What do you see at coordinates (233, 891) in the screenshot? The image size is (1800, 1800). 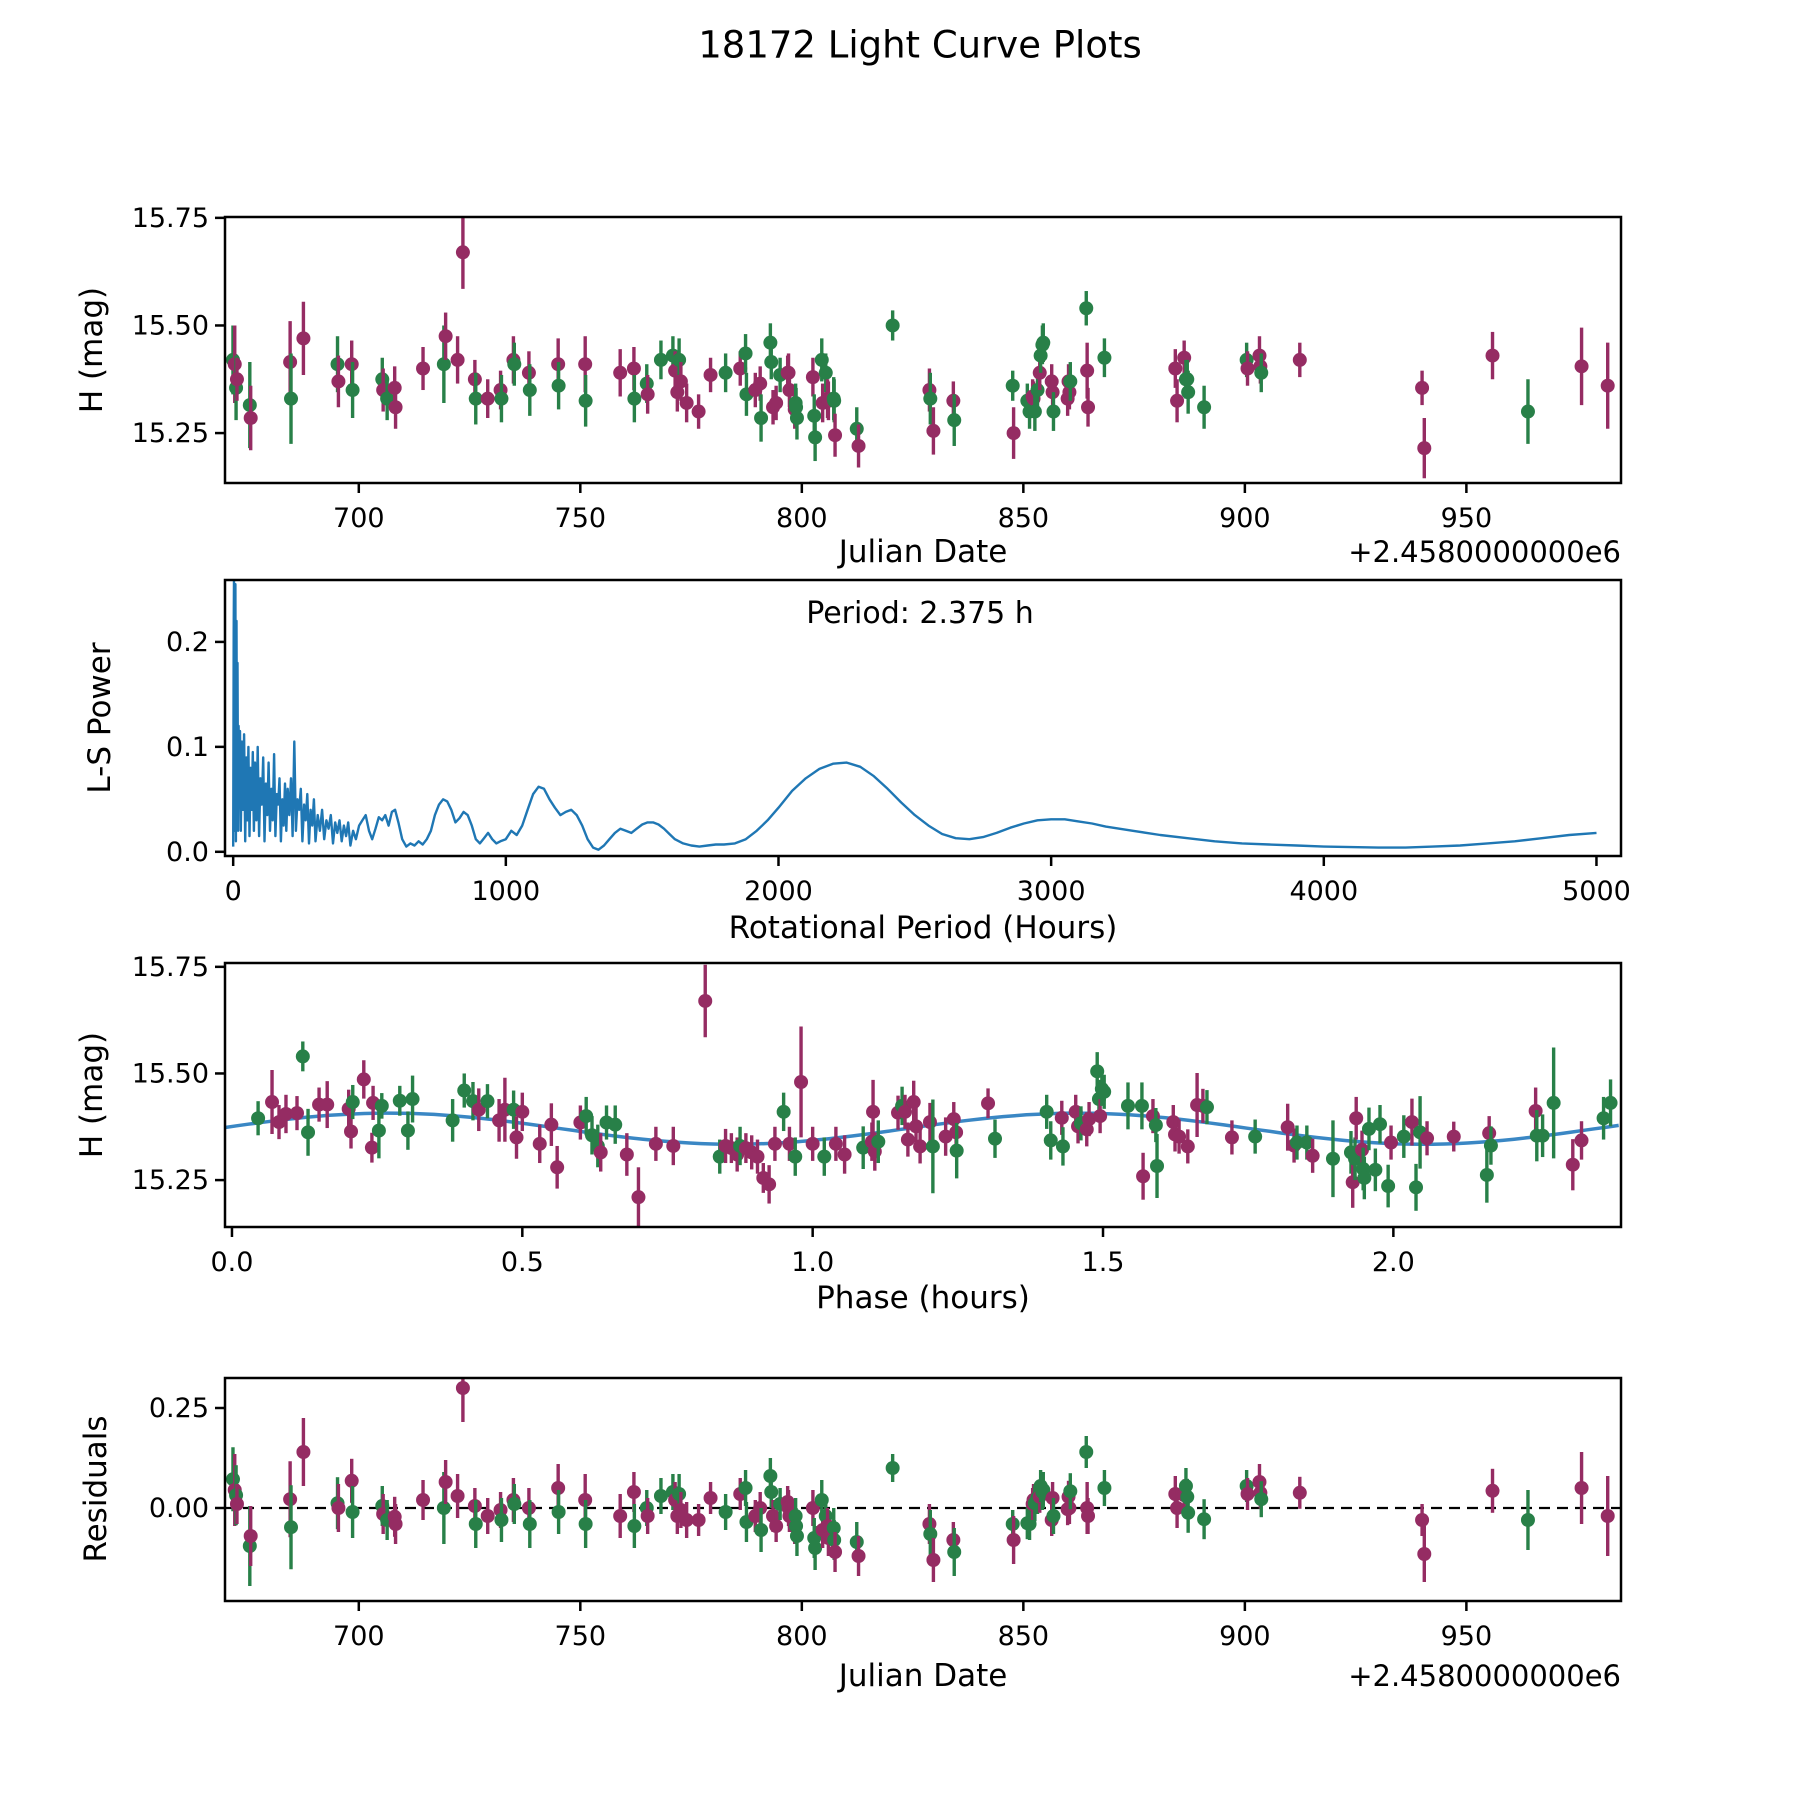 I see `svg-text: 0` at bounding box center [233, 891].